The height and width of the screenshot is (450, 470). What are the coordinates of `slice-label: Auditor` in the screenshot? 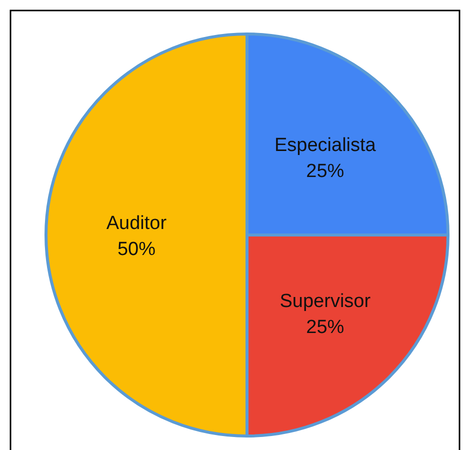 It's located at (137, 223).